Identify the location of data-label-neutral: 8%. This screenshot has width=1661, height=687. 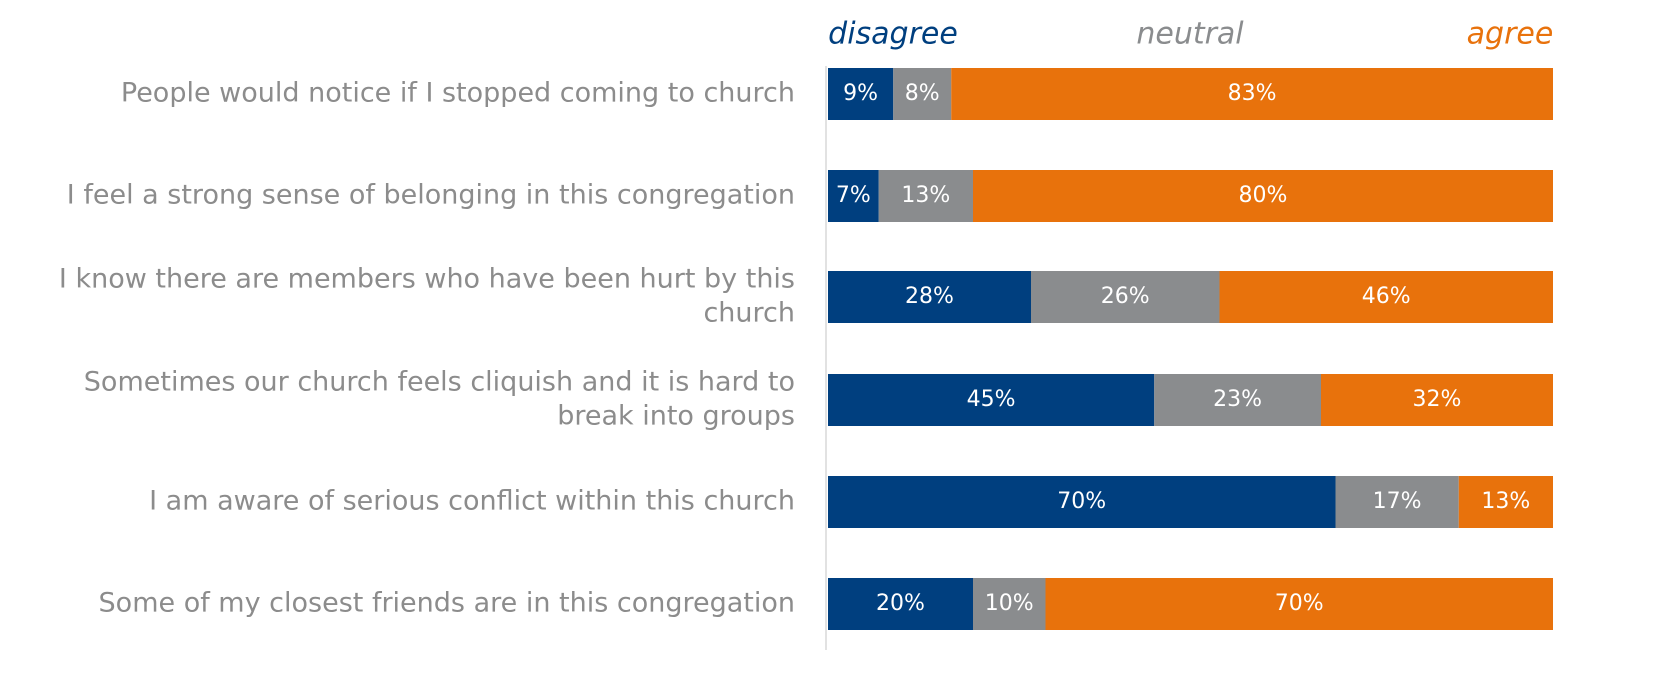
(922, 93).